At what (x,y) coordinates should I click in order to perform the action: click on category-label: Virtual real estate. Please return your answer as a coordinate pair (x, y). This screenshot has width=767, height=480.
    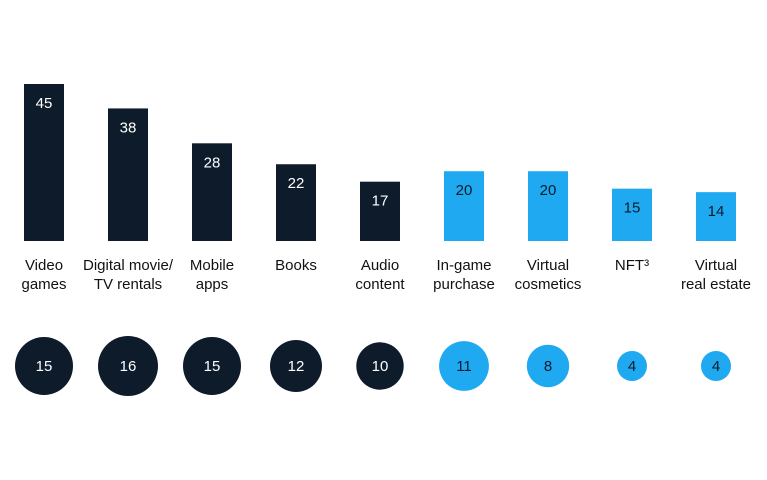
    Looking at the image, I should click on (716, 275).